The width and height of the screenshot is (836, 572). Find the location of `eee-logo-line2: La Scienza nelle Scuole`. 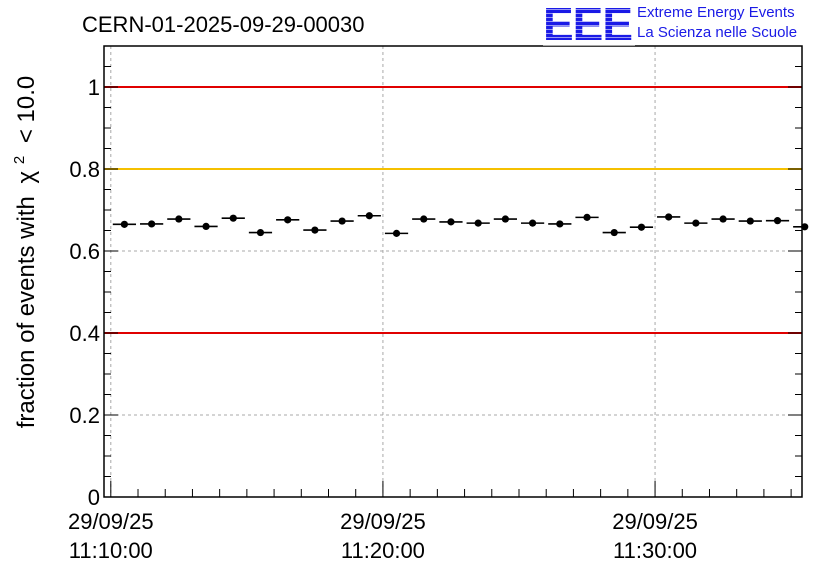

eee-logo-line2: La Scienza nelle Scuole is located at coordinates (717, 32).